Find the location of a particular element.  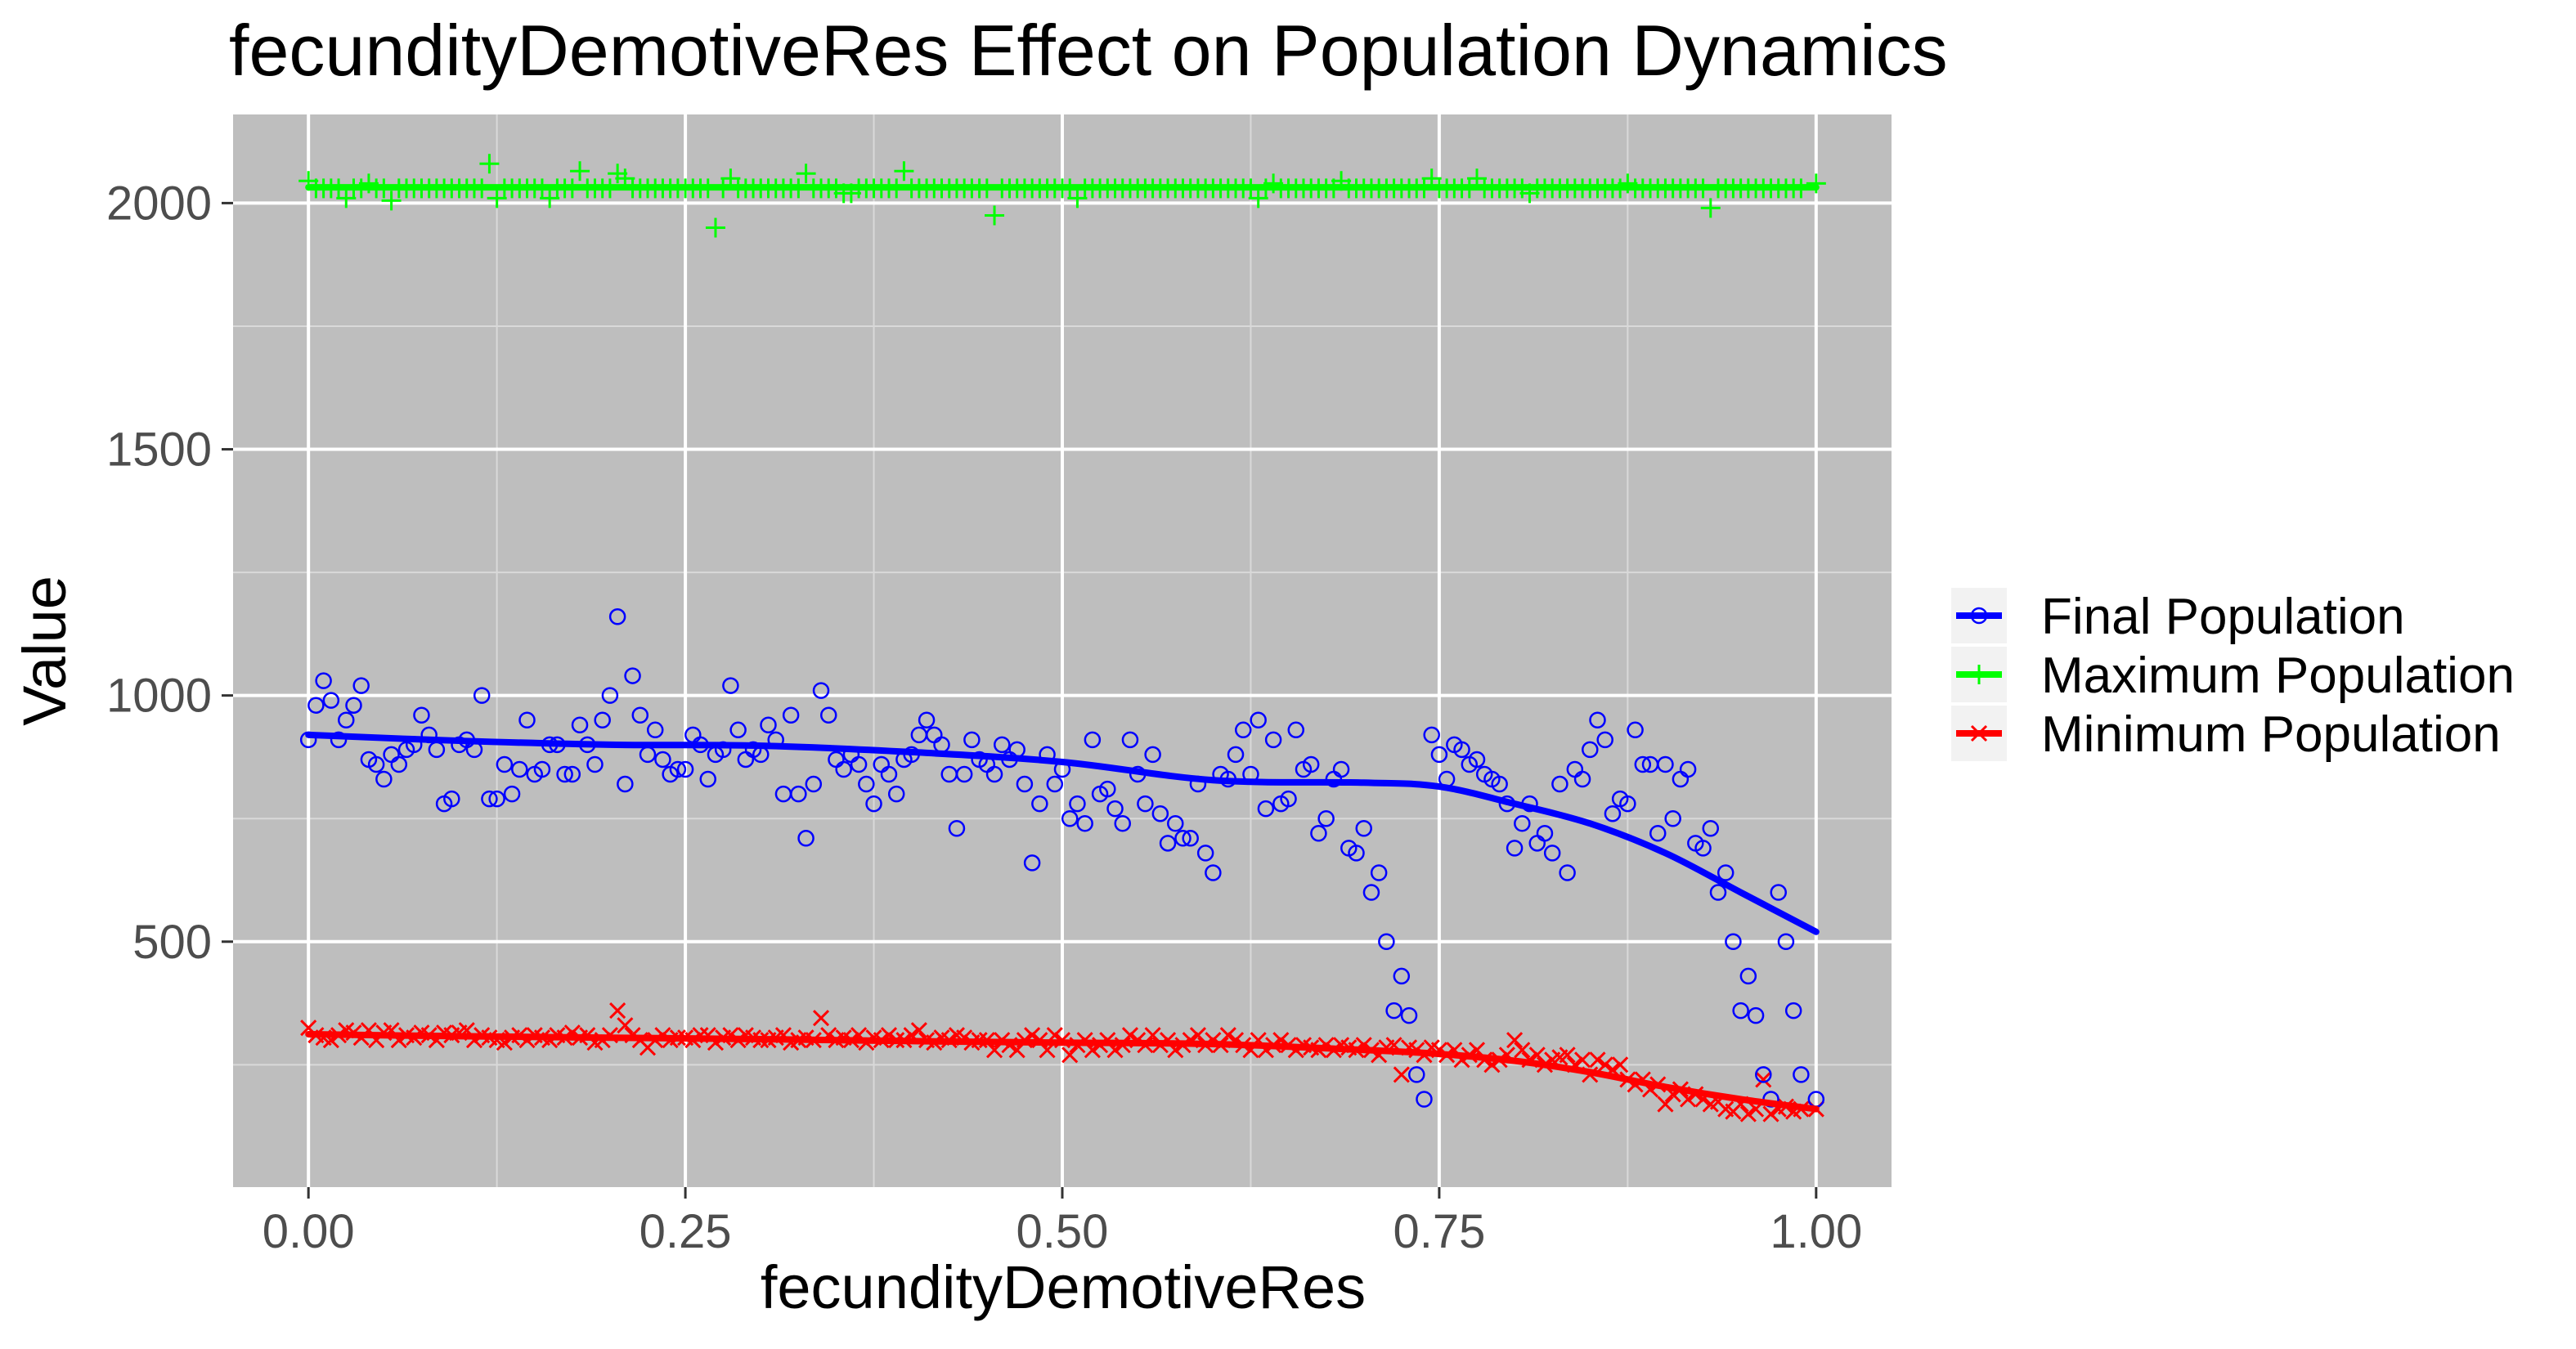

y-tick-label: 1500 is located at coordinates (159, 451).